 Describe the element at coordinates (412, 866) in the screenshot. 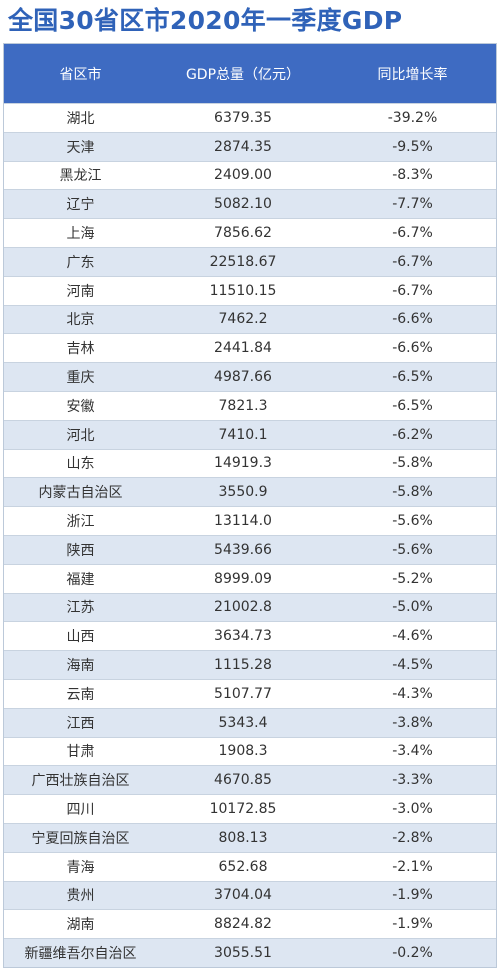

I see `cell-growth: -2.1%` at that location.